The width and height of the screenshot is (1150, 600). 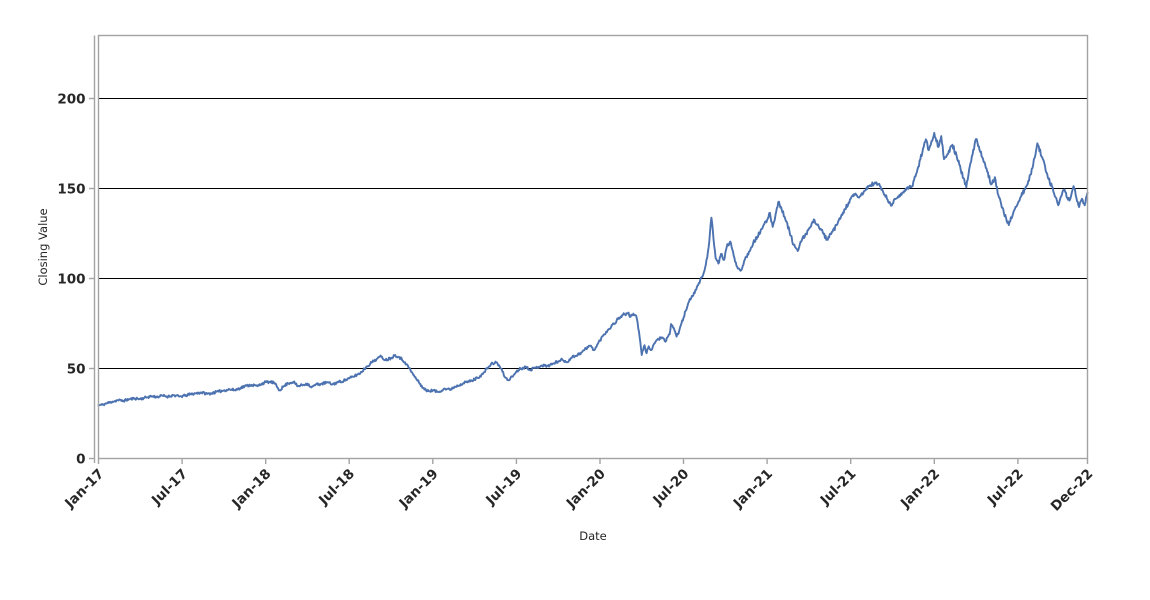 I want to click on x-tick-label-Jan-21: Jan-21, so click(x=753, y=489).